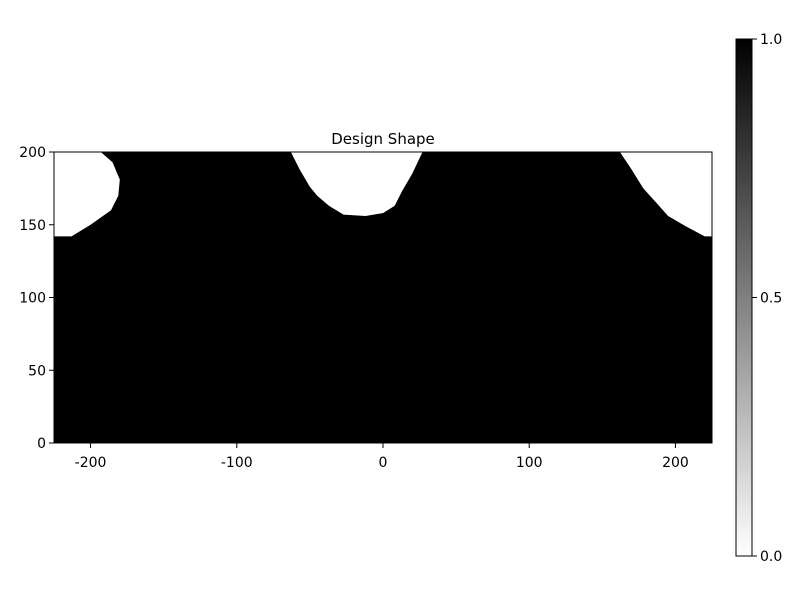 This screenshot has width=800, height=600. What do you see at coordinates (237, 463) in the screenshot?
I see `x-tick-label: -100` at bounding box center [237, 463].